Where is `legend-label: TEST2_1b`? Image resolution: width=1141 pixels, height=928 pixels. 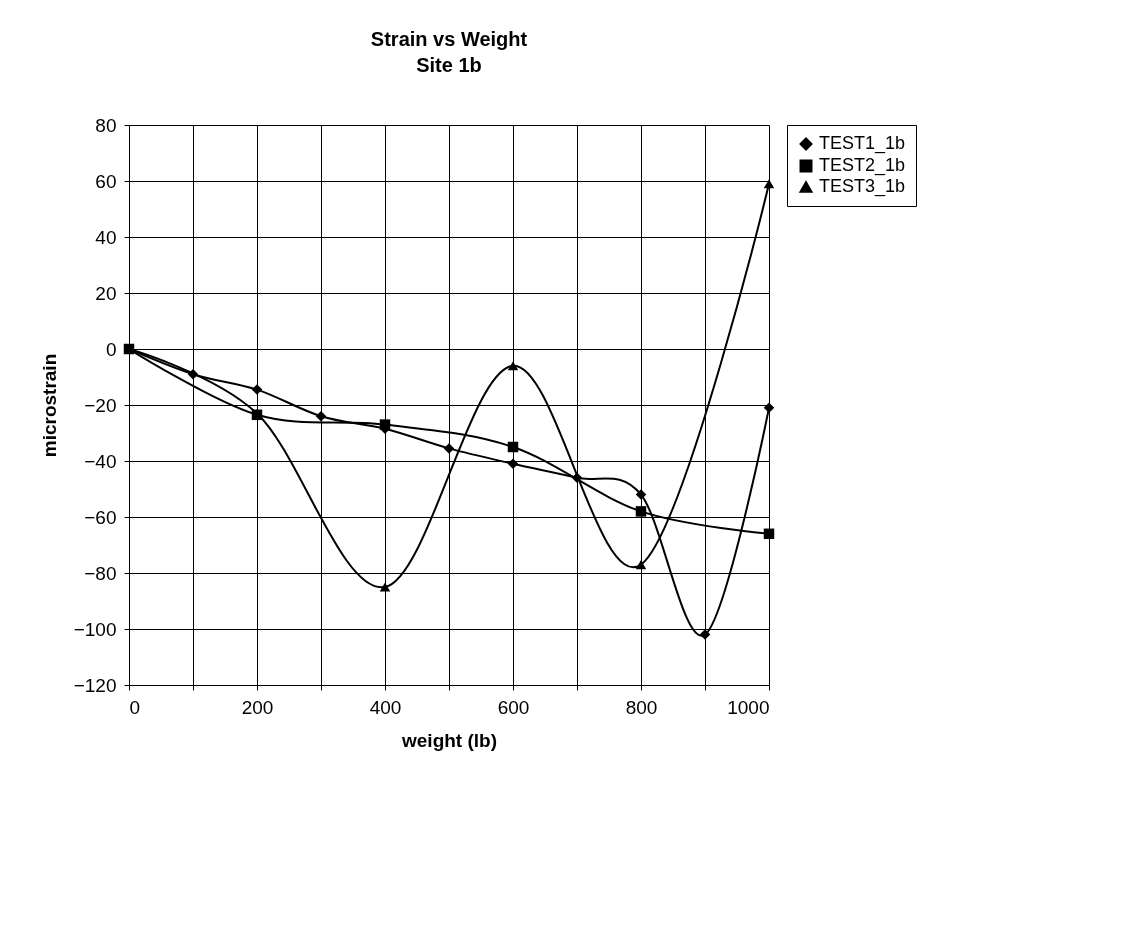 legend-label: TEST2_1b is located at coordinates (862, 165).